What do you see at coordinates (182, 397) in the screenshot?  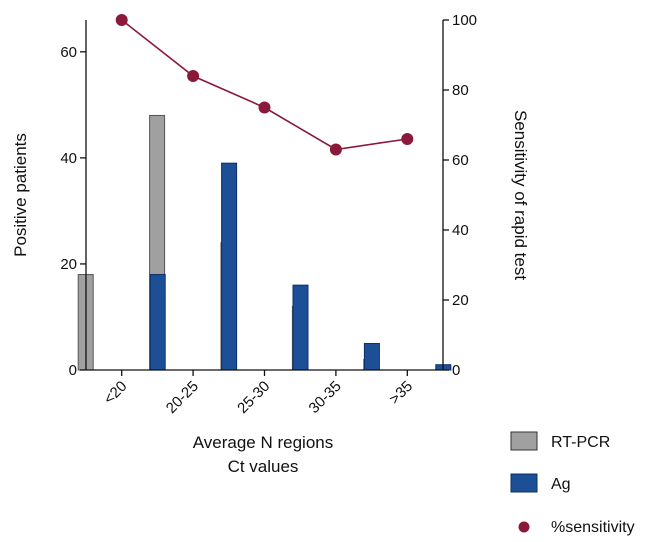 I see `x-tick-label-2: 20-25` at bounding box center [182, 397].